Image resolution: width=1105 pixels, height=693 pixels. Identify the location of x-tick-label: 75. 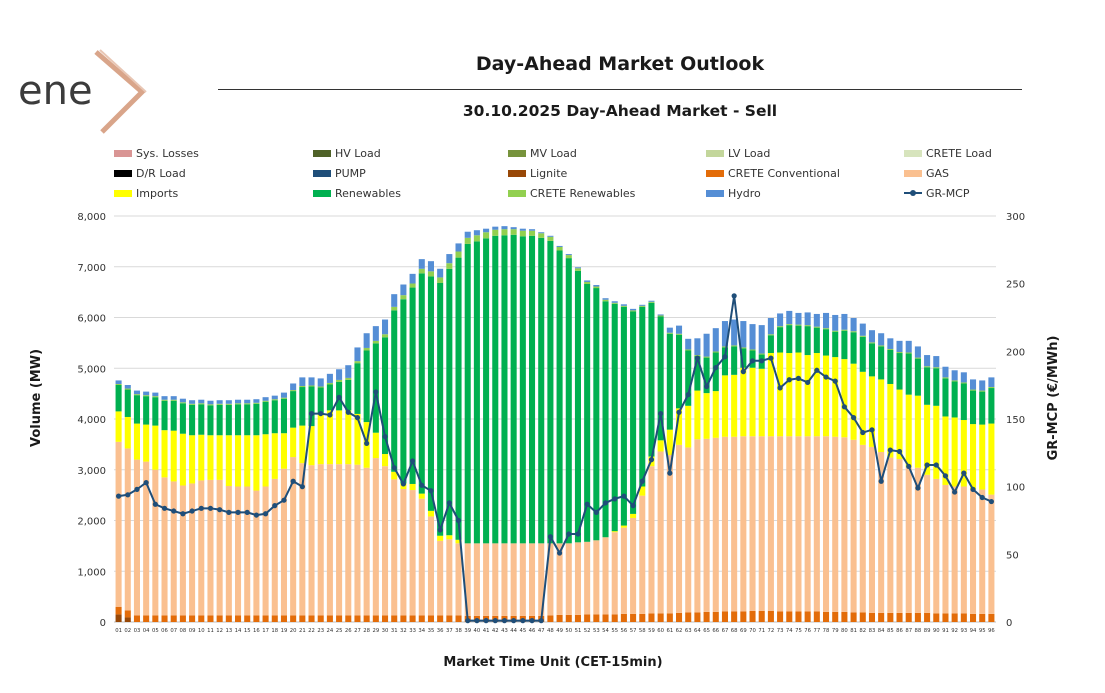
(798, 631).